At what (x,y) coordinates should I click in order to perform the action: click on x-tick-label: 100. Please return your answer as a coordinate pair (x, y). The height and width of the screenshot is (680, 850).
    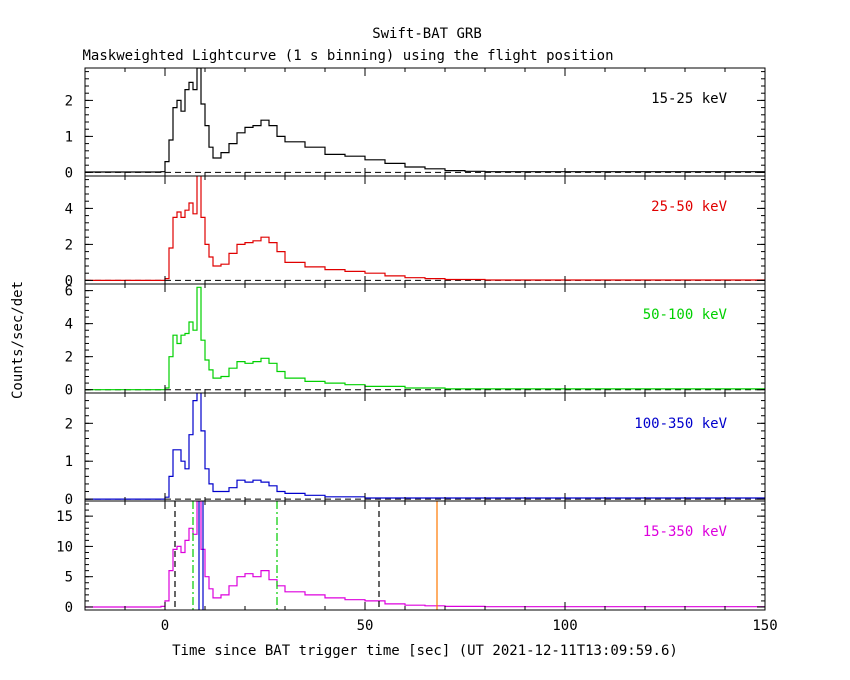
    Looking at the image, I should click on (564, 626).